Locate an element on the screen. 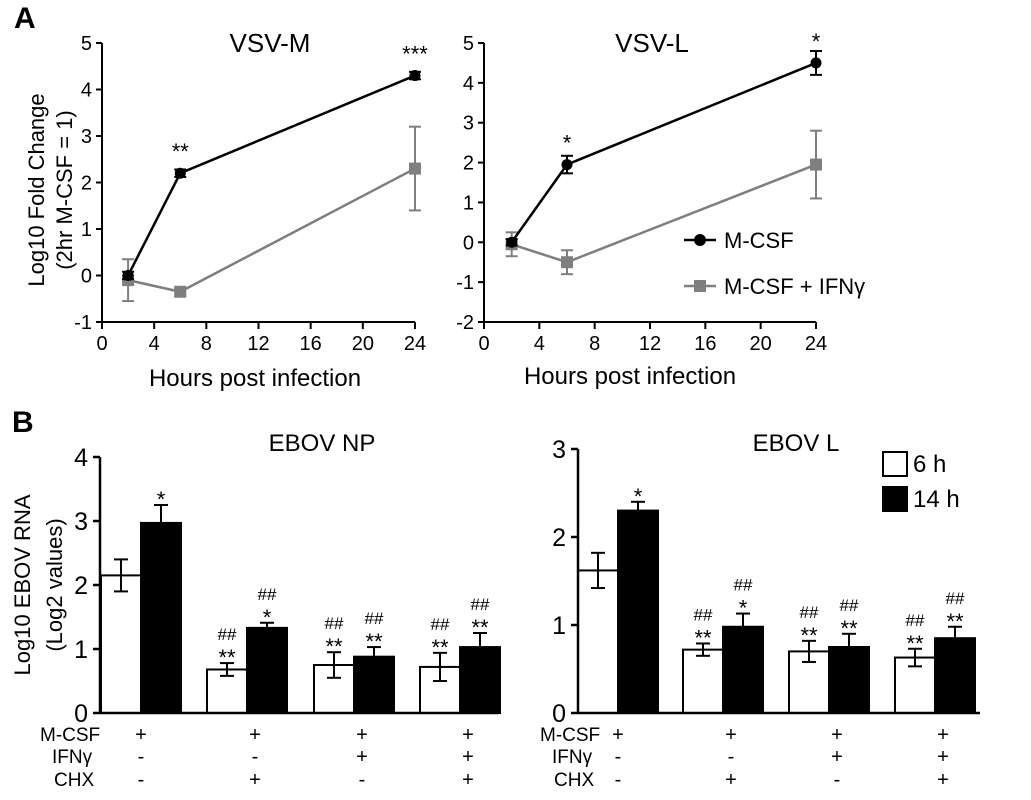  conditions-table-l: M-CSF + + + +IFNγ - - + +CHX - + - + is located at coordinates (744, 757).